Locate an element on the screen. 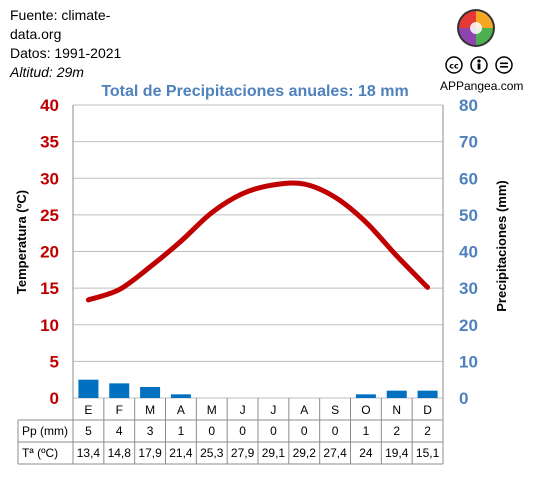 This screenshot has width=536, height=491. table-cell: 19,4 is located at coordinates (397, 453).